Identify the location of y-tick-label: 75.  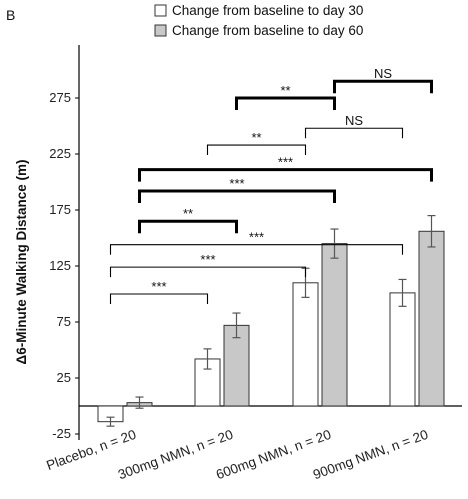
(64, 321).